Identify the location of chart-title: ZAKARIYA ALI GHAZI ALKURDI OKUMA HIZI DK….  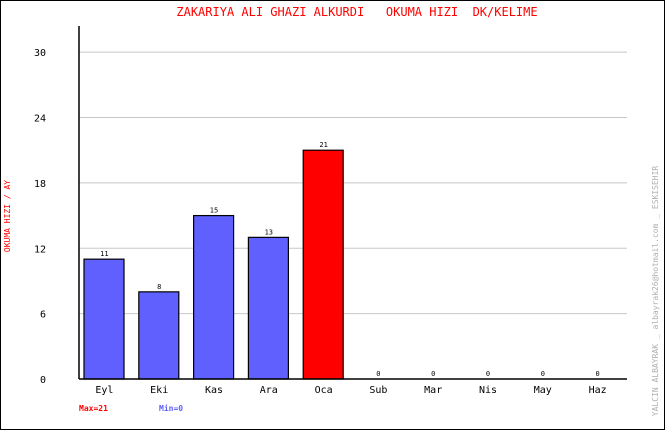
(356, 12).